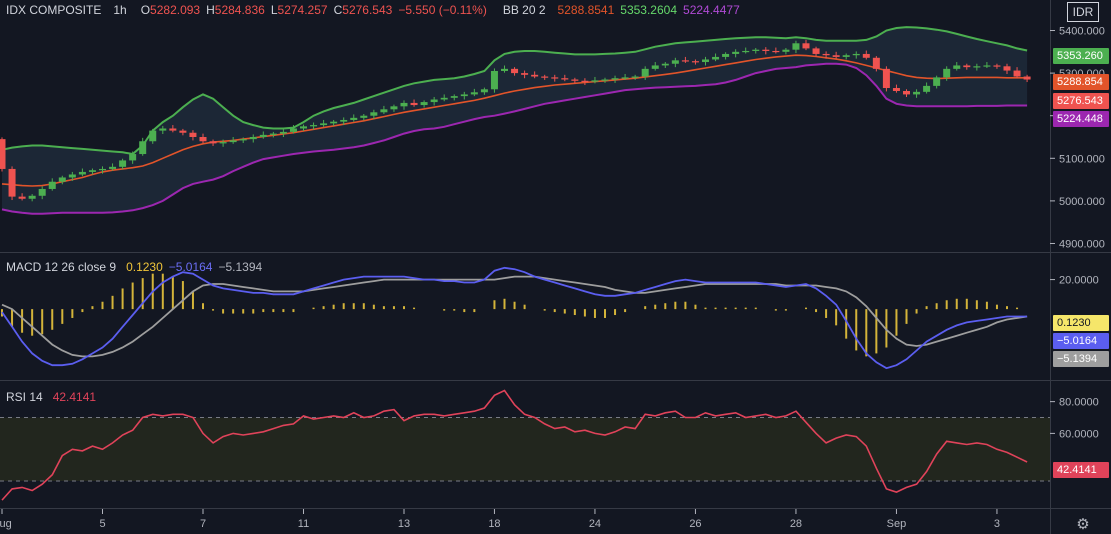  Describe the element at coordinates (524, 10) in the screenshot. I see `bb-indicator-label: BB 20 2` at that location.